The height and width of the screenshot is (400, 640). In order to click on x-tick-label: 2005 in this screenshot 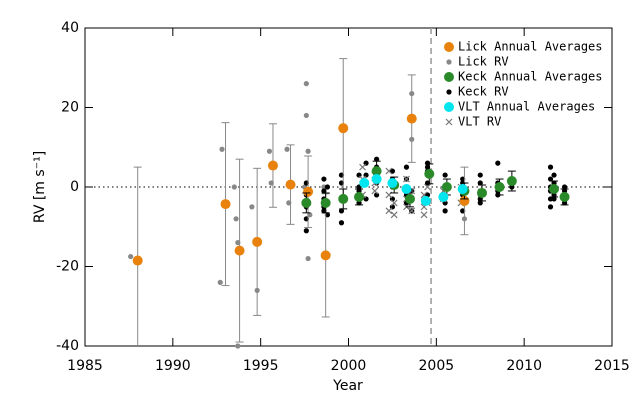, I will do `click(437, 366)`.